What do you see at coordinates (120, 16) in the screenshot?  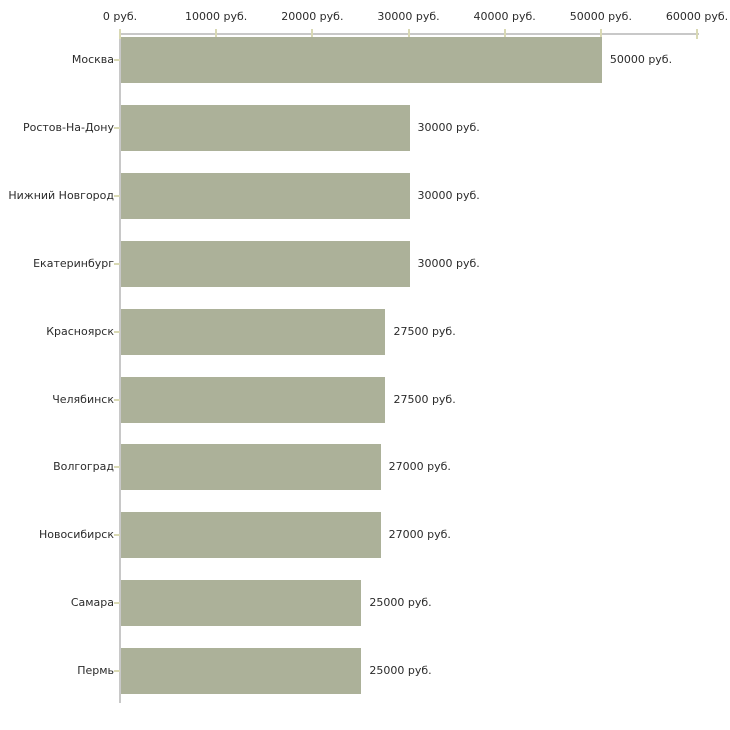 I see `x-axis-tick-label: 0 руб.` at bounding box center [120, 16].